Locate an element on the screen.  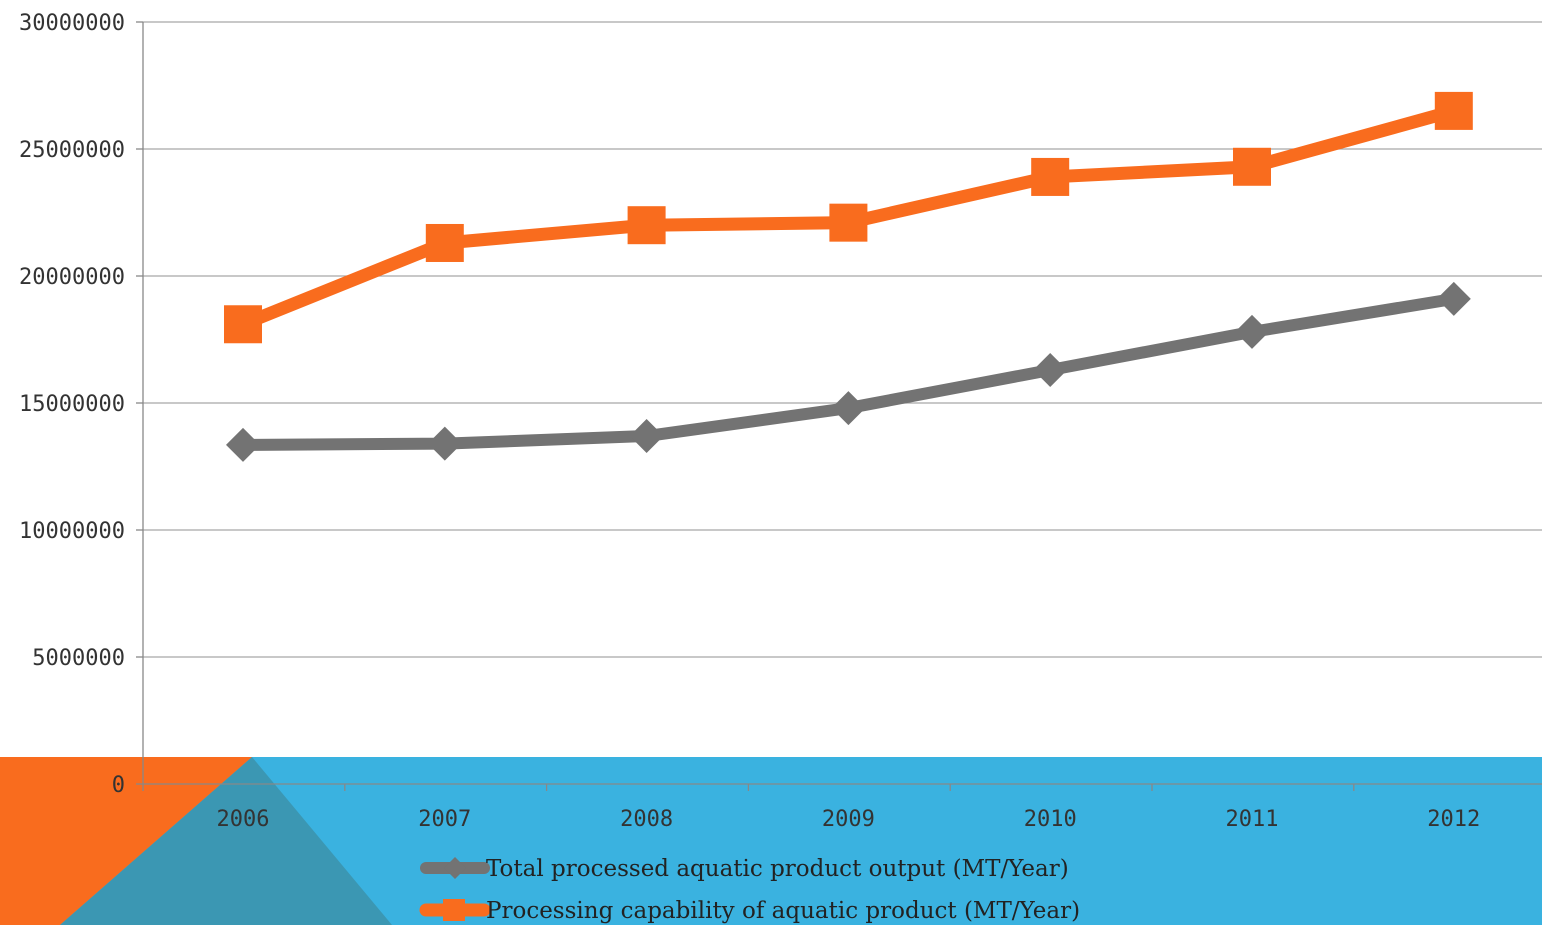
y-tick-label: 5000000 is located at coordinates (78, 658).